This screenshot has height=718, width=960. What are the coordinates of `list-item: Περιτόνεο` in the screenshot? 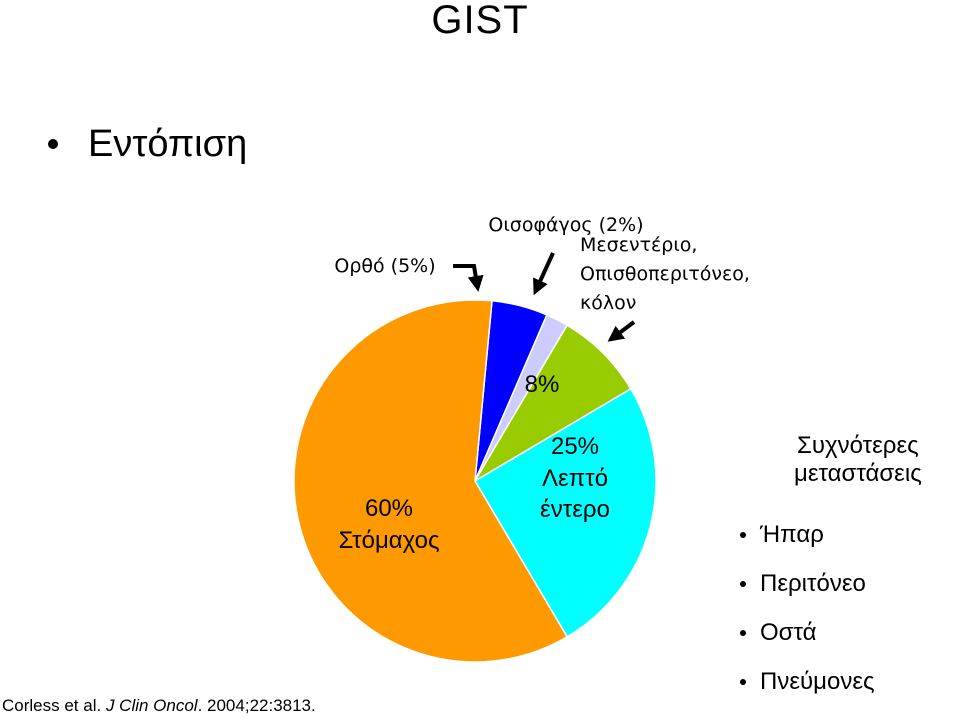 It's located at (807, 583).